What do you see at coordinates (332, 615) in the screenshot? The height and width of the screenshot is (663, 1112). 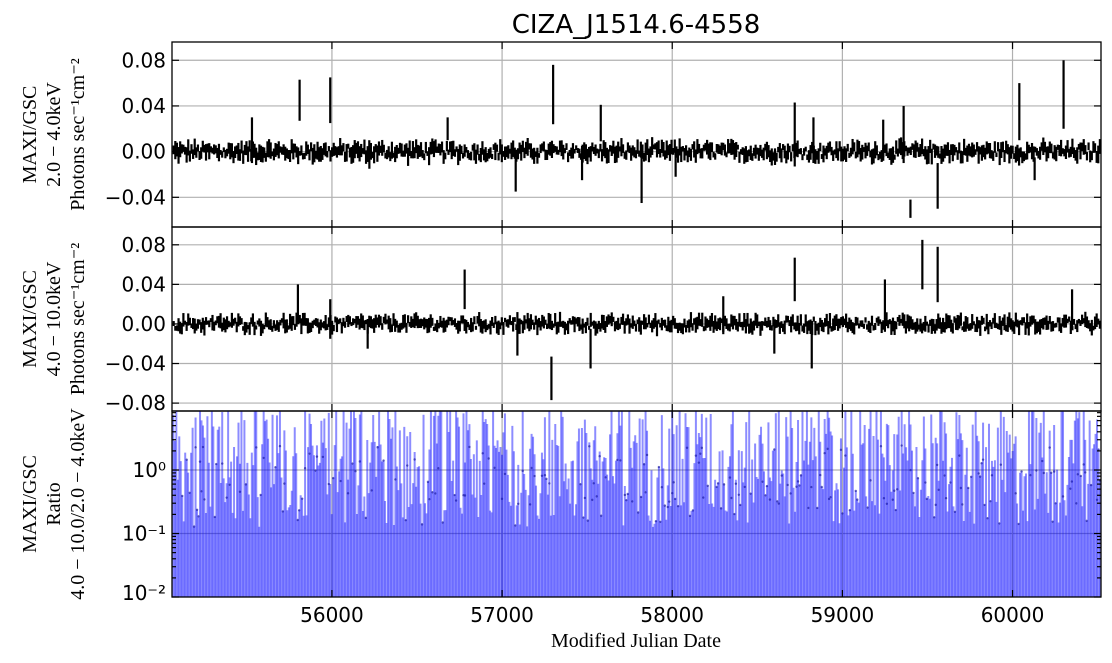 I see `x-tick-label: 56000` at bounding box center [332, 615].